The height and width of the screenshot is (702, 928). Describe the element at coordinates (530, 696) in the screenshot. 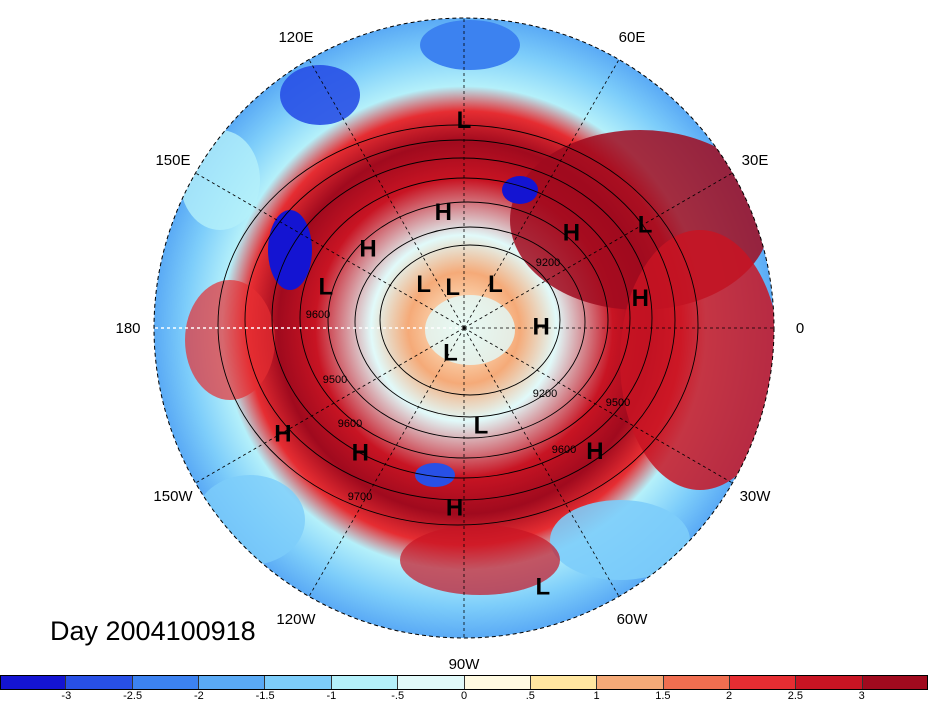

I see `colorbar-tick-label: .5` at that location.